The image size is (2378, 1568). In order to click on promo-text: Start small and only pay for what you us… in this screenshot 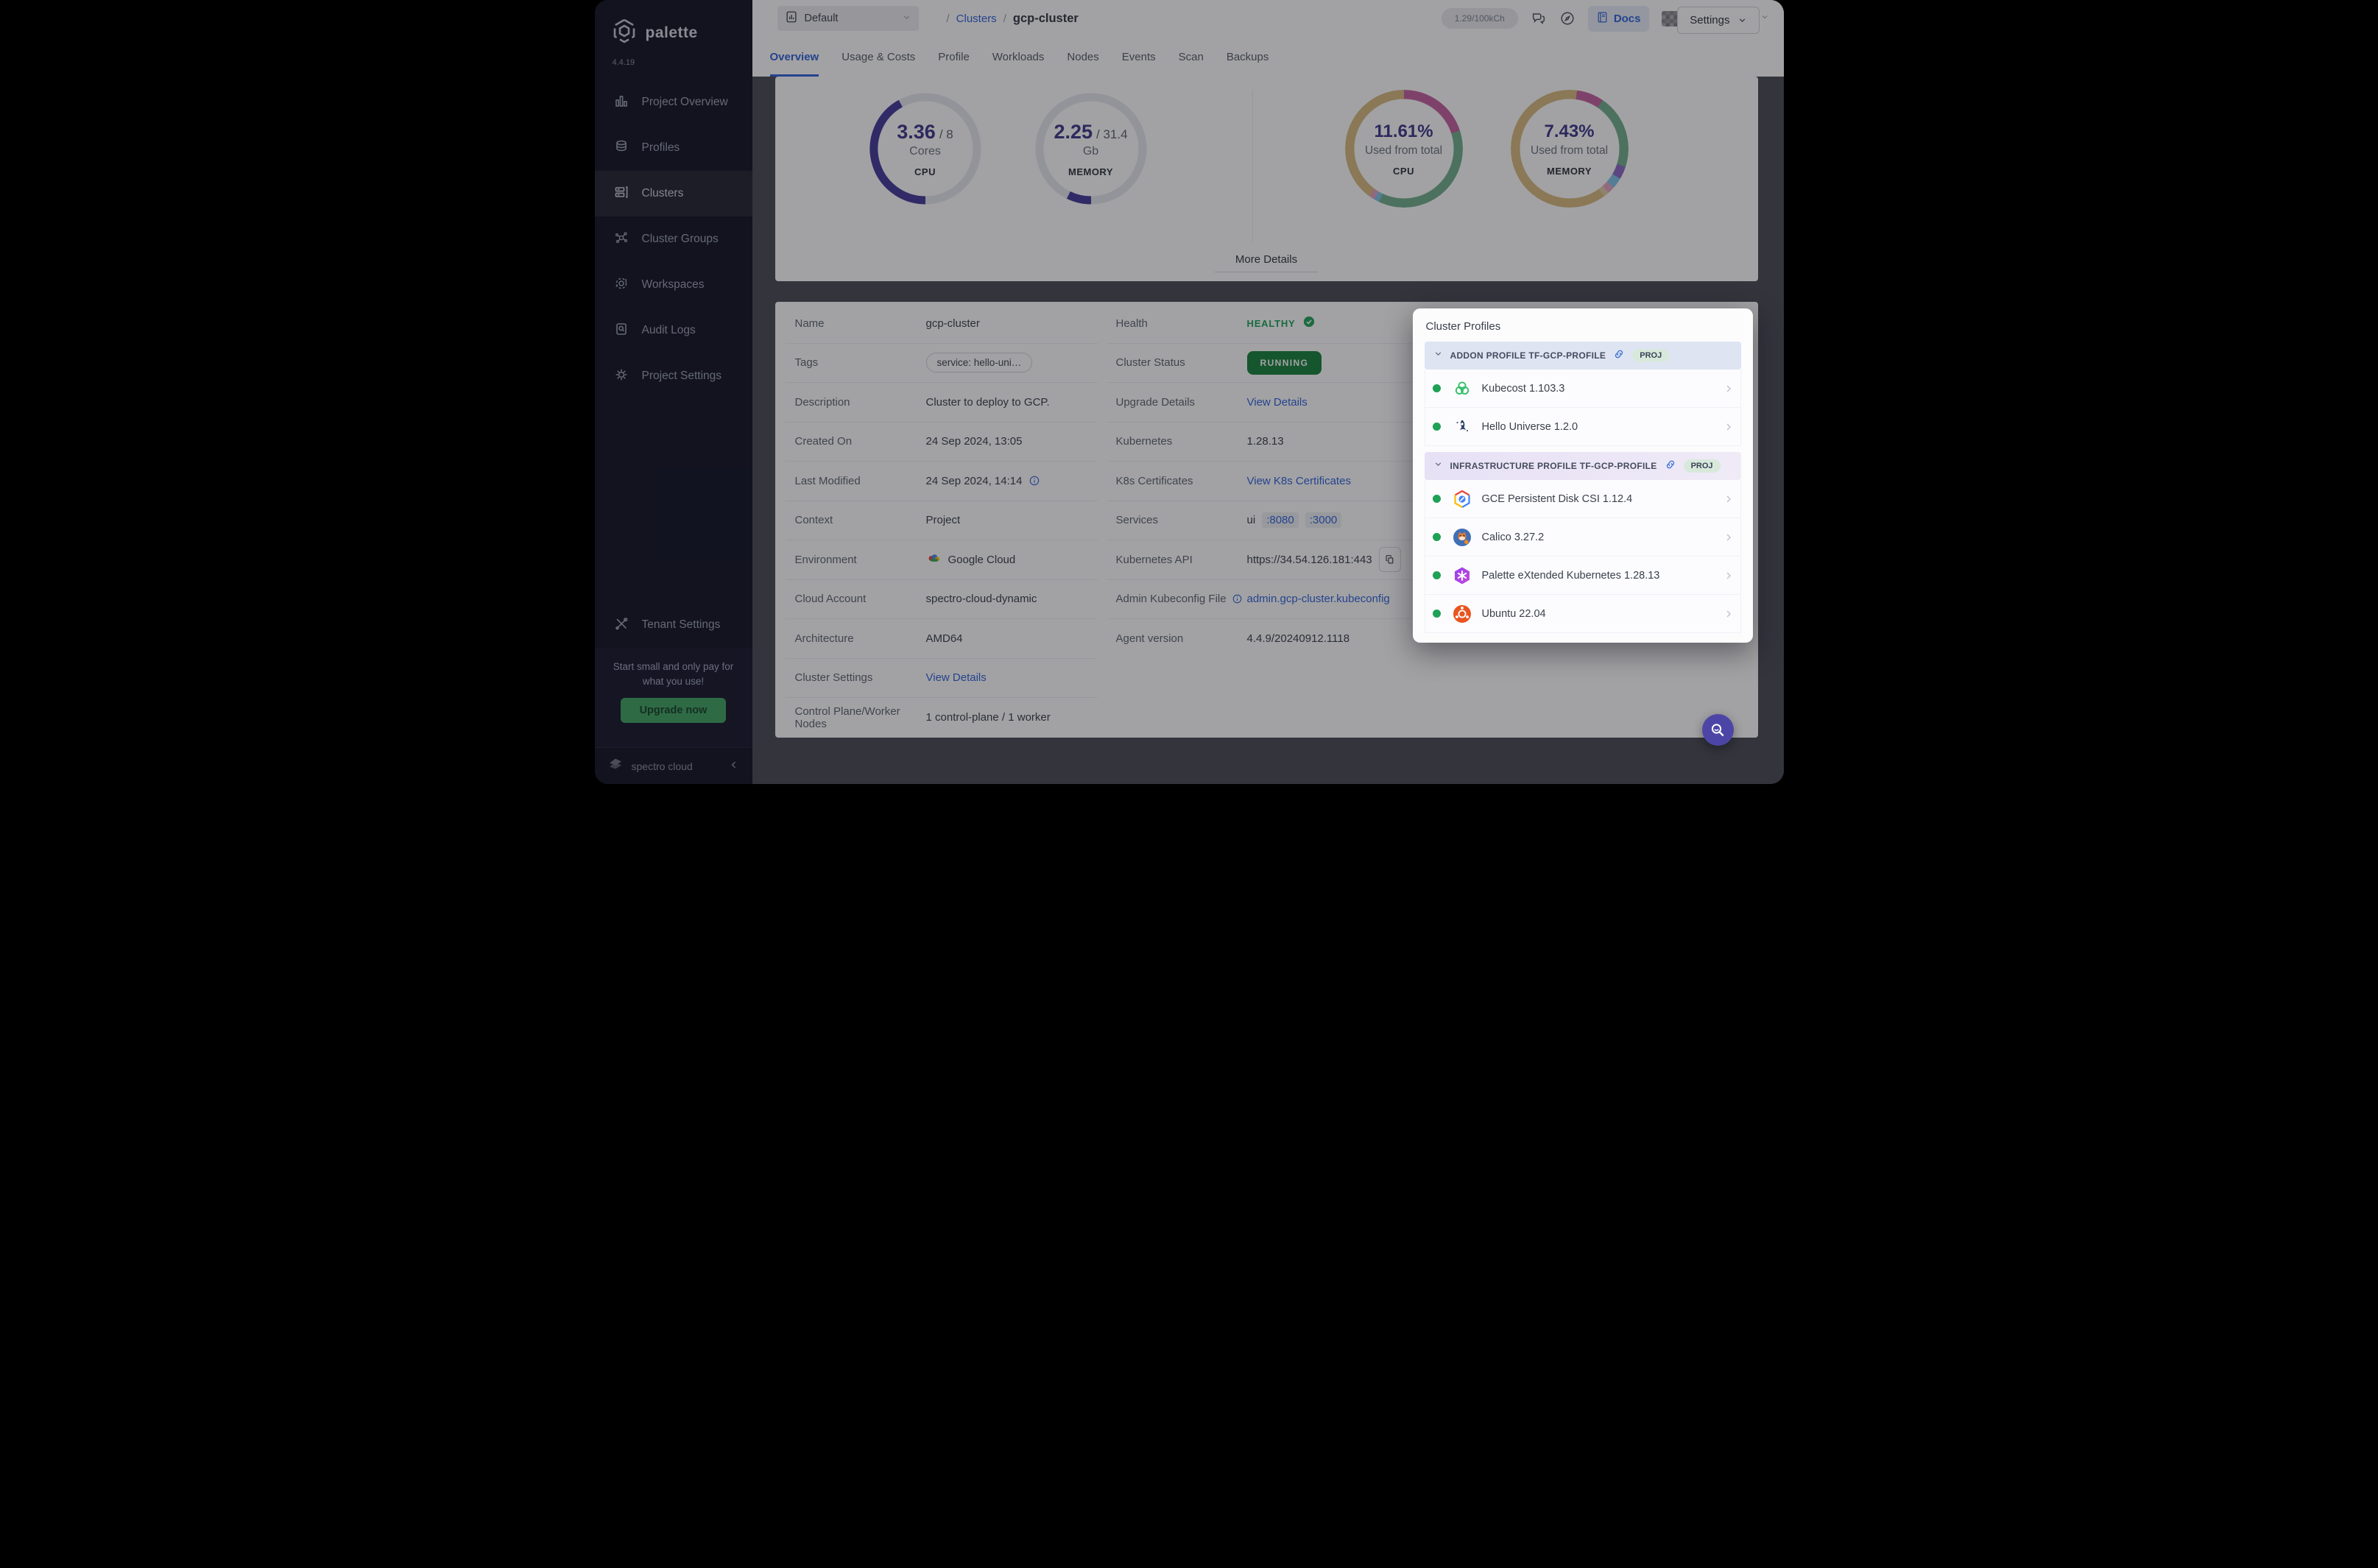, I will do `click(673, 674)`.